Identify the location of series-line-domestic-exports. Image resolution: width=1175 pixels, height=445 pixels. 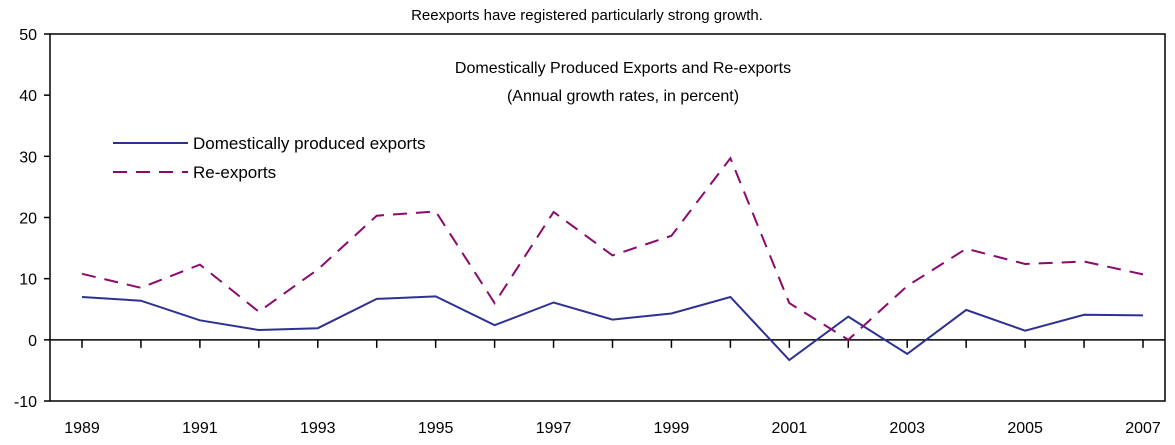
(612, 328).